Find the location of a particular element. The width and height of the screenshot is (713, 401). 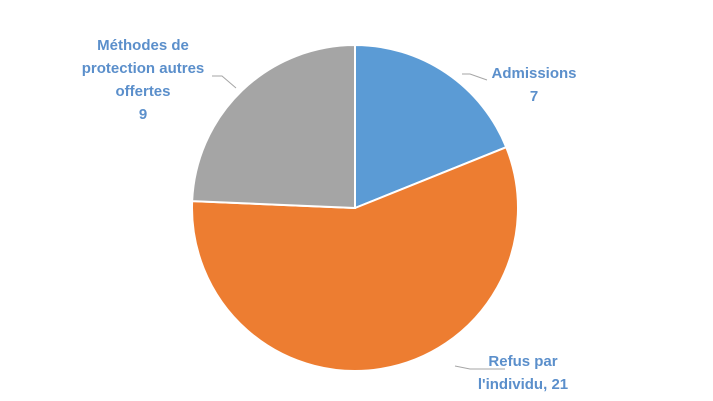

data-label-value: 21 is located at coordinates (559, 384).